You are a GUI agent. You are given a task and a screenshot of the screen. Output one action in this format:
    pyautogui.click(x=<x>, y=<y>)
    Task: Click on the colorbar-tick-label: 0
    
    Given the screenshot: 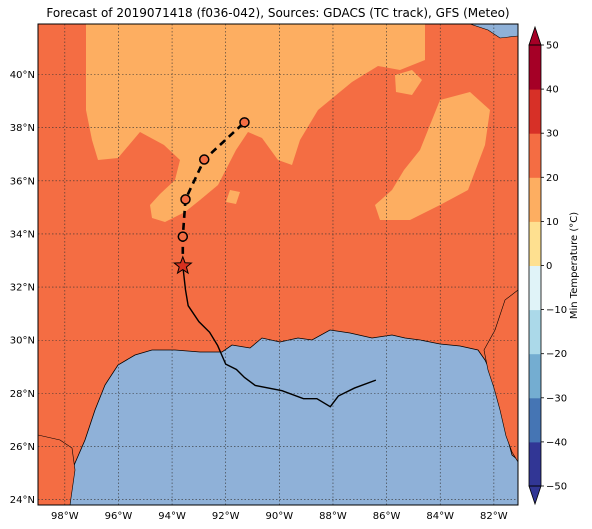 What is the action you would take?
    pyautogui.click(x=549, y=266)
    